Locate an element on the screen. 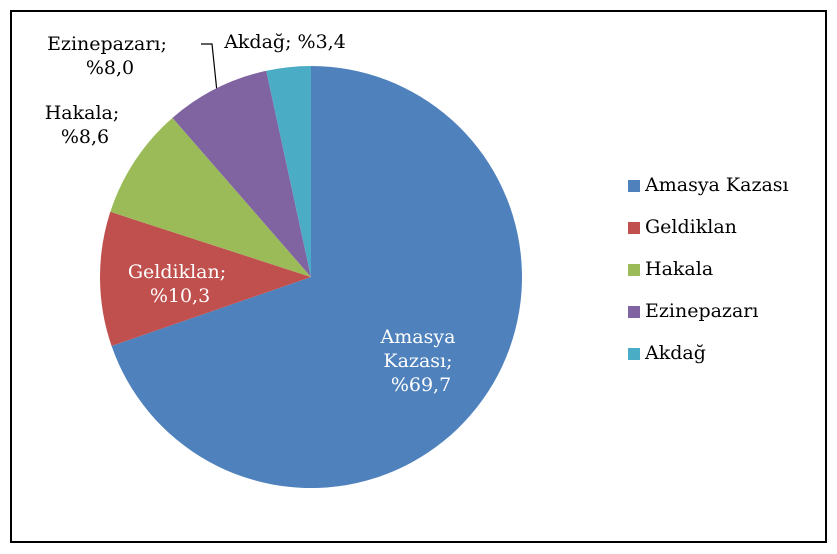 This screenshot has height=554, width=837. data-label: Ezinepazarı; %8,0 is located at coordinates (110, 56).